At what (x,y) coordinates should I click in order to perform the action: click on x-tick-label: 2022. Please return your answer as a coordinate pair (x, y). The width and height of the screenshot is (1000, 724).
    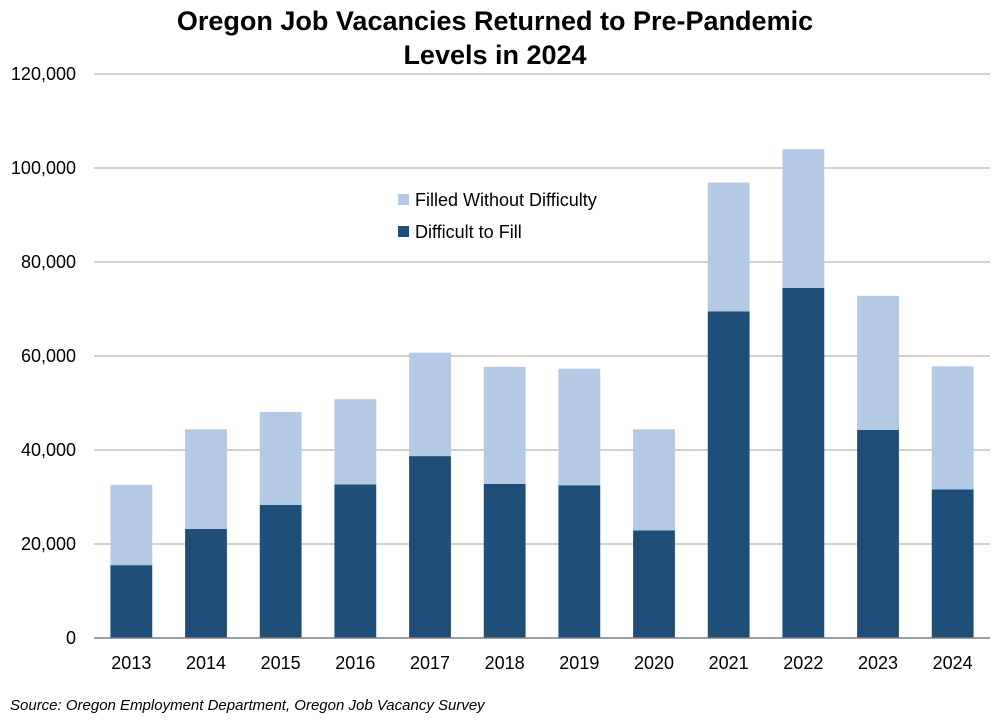
    Looking at the image, I should click on (803, 663).